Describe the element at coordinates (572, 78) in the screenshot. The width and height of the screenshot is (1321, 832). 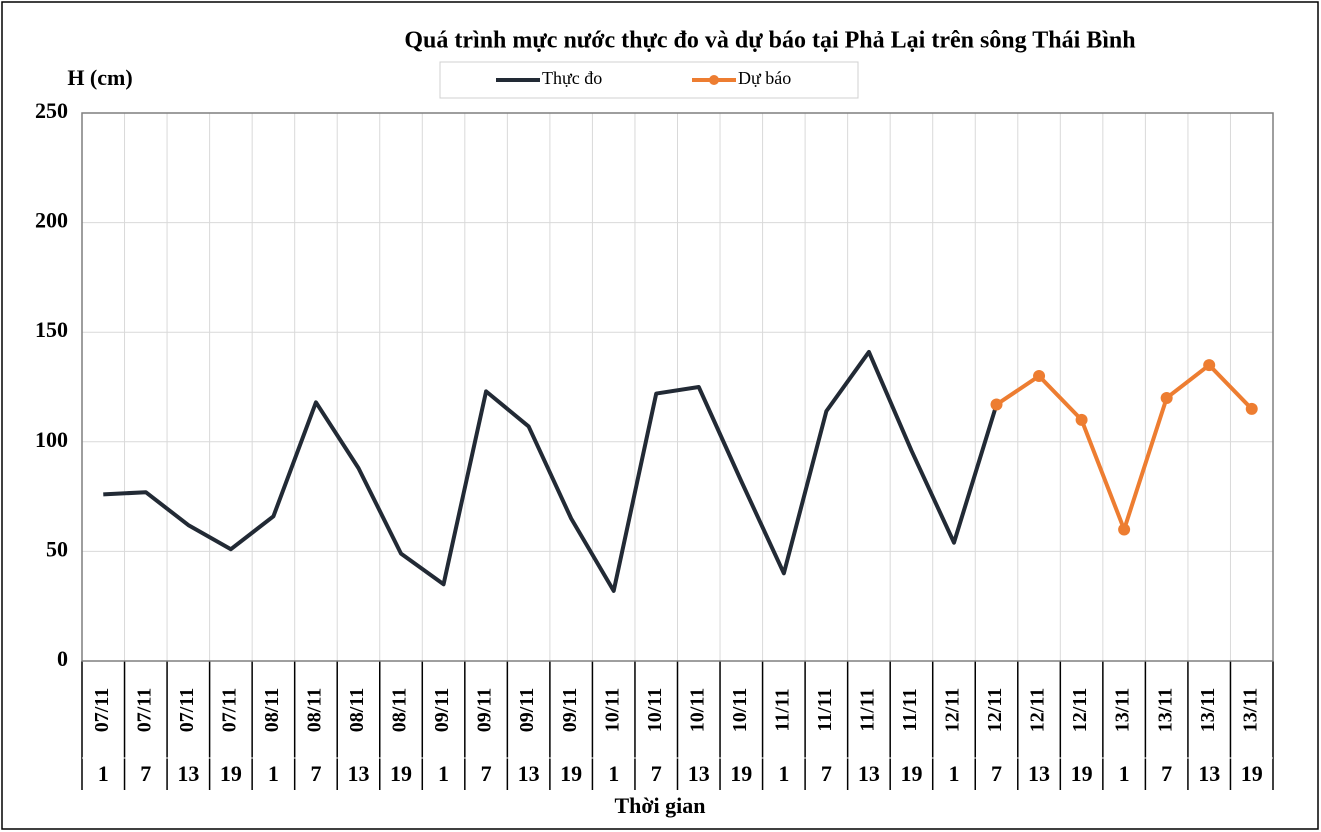
I see `legend-label: Thực đo` at that location.